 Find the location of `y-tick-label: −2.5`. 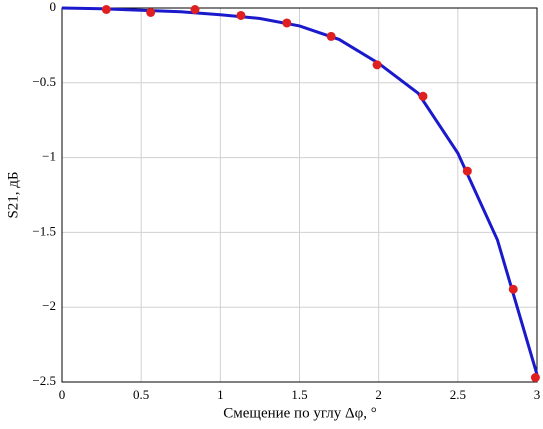

y-tick-label: −2.5 is located at coordinates (44, 380).